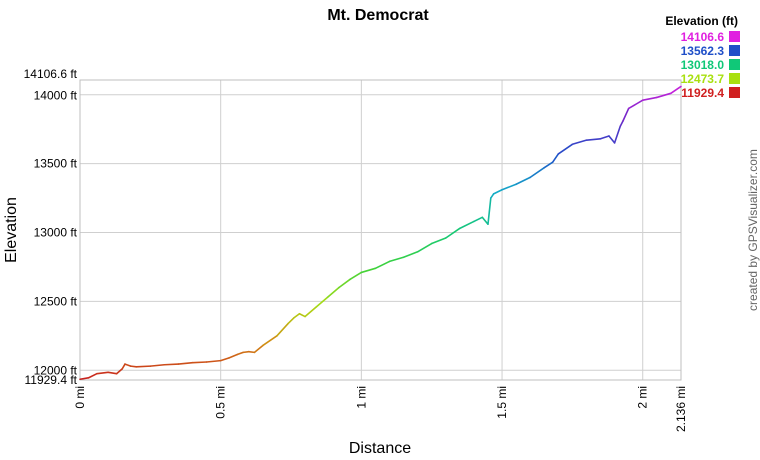  I want to click on x-tick-label: 1.5 mi, so click(502, 402).